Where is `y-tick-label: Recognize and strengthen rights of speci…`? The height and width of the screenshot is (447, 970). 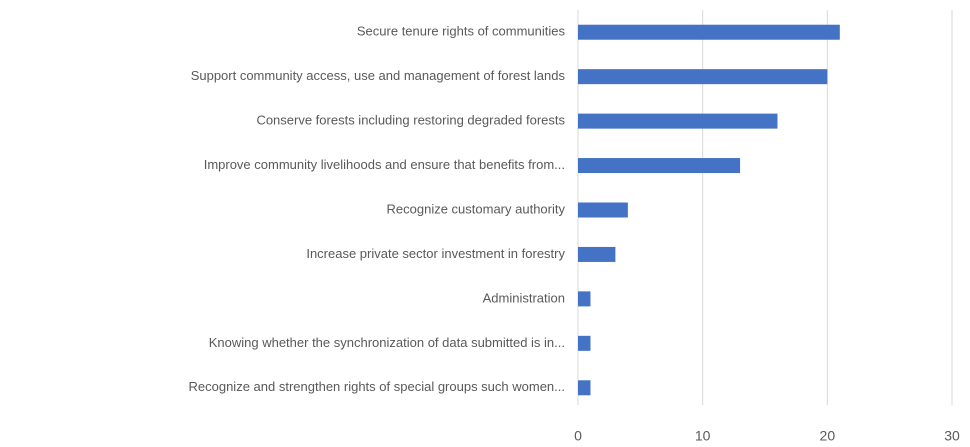 y-tick-label: Recognize and strengthen rights of speci… is located at coordinates (377, 386).